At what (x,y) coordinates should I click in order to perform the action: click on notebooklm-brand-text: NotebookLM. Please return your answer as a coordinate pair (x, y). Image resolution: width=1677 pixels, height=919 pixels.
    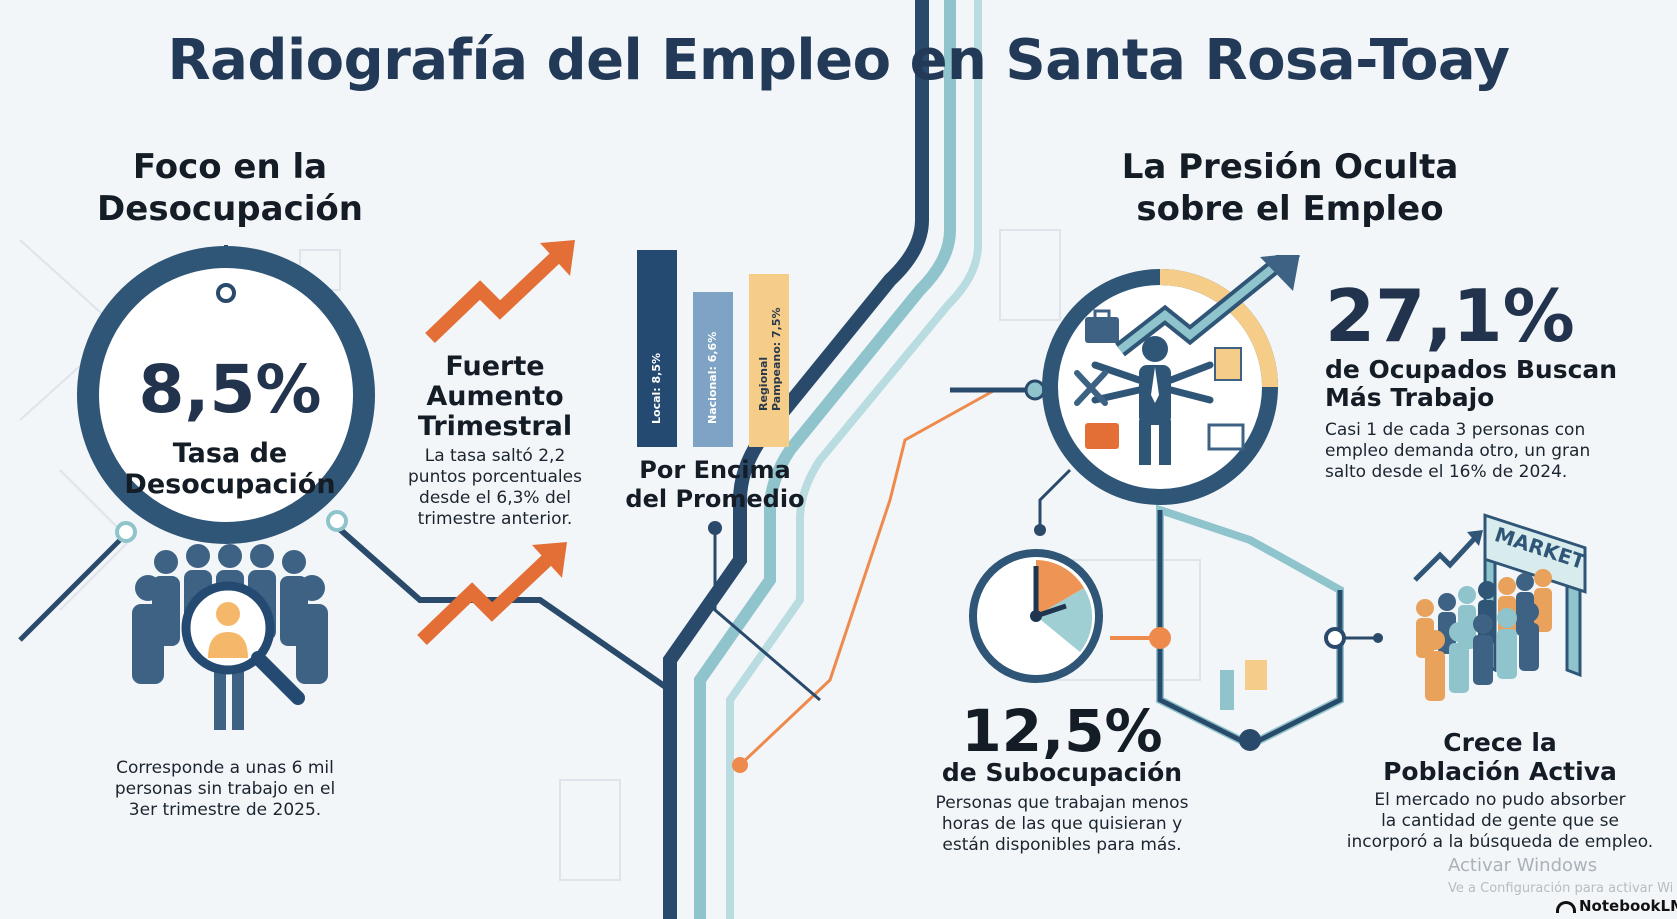
    Looking at the image, I should click on (1628, 906).